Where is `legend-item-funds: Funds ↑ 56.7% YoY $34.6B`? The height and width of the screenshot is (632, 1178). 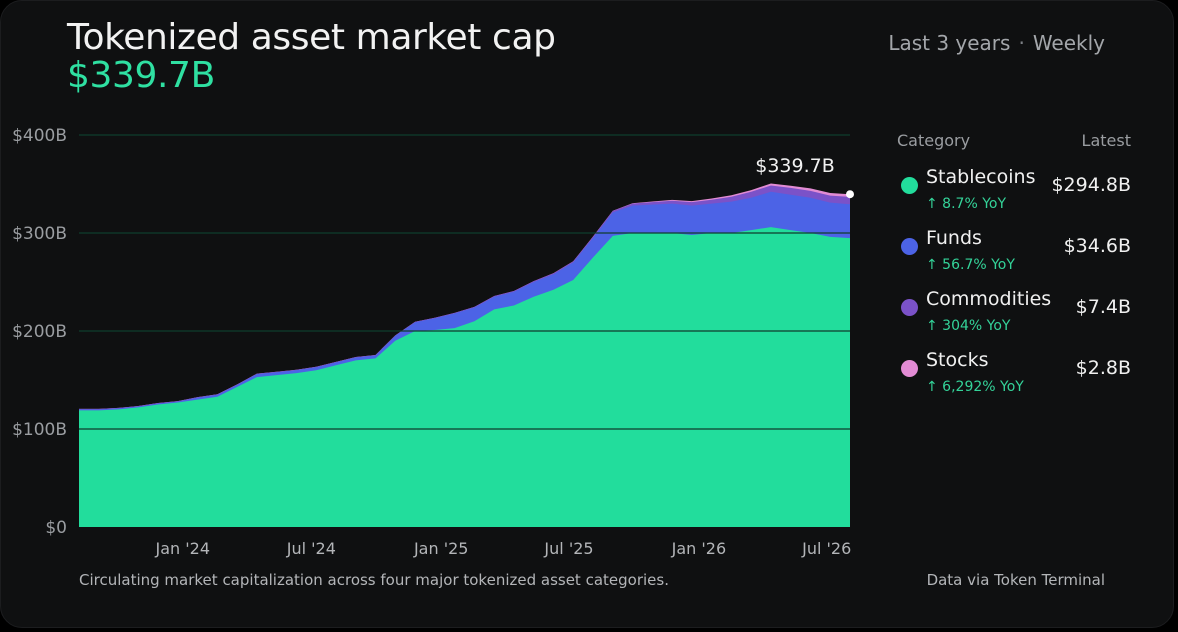
legend-item-funds: Funds ↑ 56.7% YoY $34.6B is located at coordinates (1014, 253).